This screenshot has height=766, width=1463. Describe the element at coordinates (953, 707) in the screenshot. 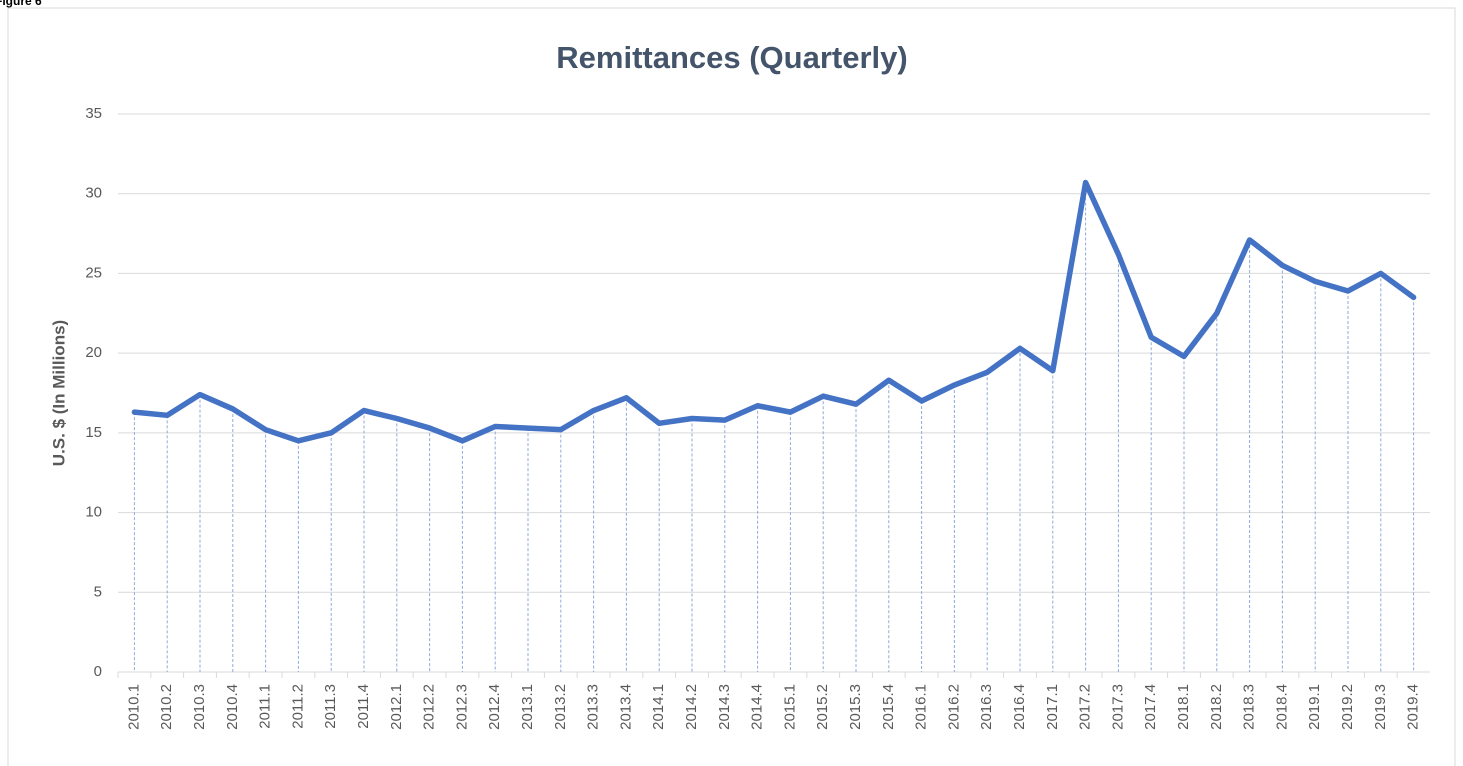

I see `x-tick-label: 2016.2` at that location.